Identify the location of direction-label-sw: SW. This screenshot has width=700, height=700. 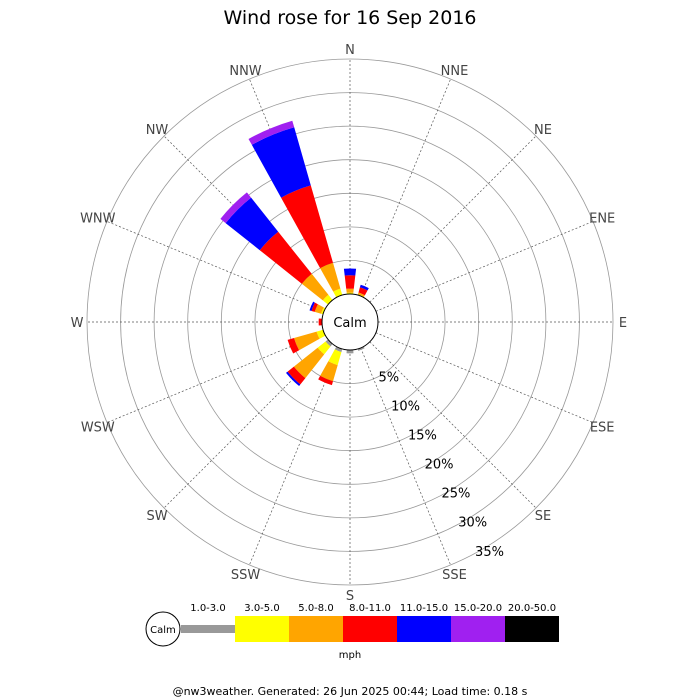
(156, 516).